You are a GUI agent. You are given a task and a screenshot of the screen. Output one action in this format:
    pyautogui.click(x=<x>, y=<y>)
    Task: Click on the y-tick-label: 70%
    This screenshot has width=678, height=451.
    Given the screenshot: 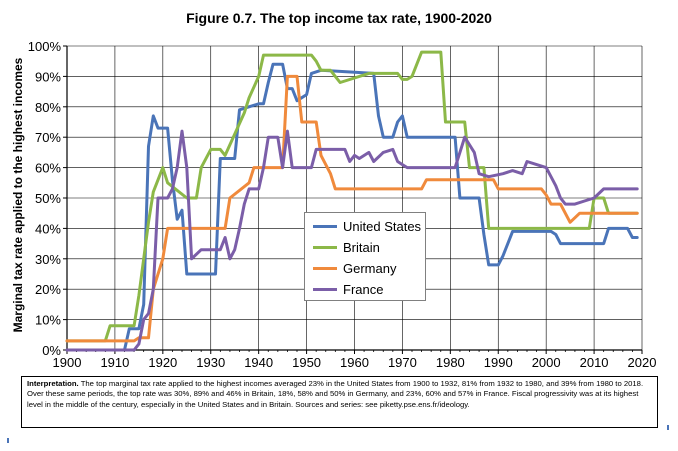 What is the action you would take?
    pyautogui.click(x=48, y=137)
    